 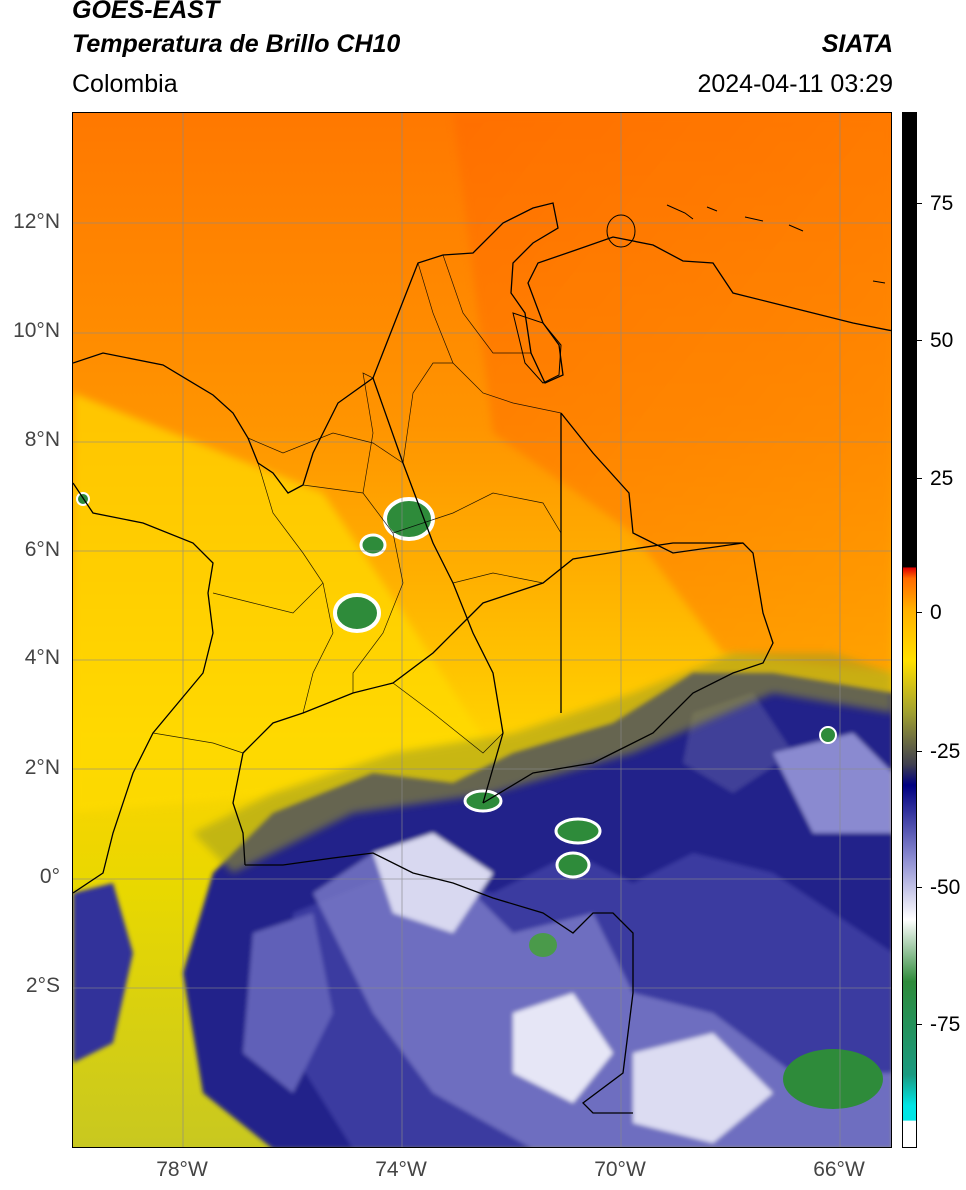 I want to click on lat-tick-6n: 6°N, so click(x=42, y=549).